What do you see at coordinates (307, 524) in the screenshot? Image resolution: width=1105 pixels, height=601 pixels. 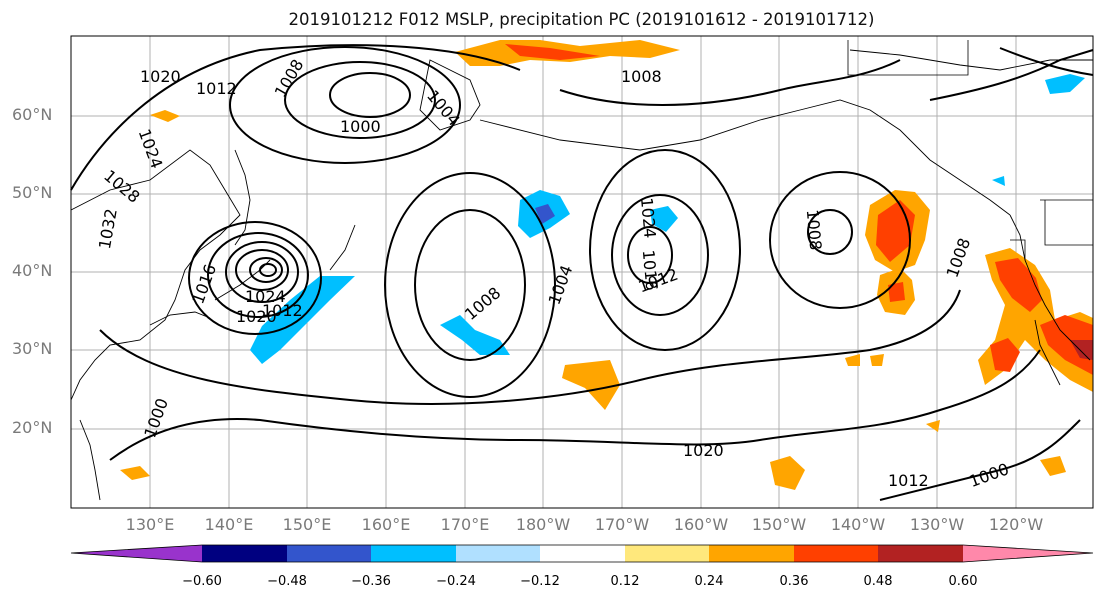 I see `lon-label: 150°E` at bounding box center [307, 524].